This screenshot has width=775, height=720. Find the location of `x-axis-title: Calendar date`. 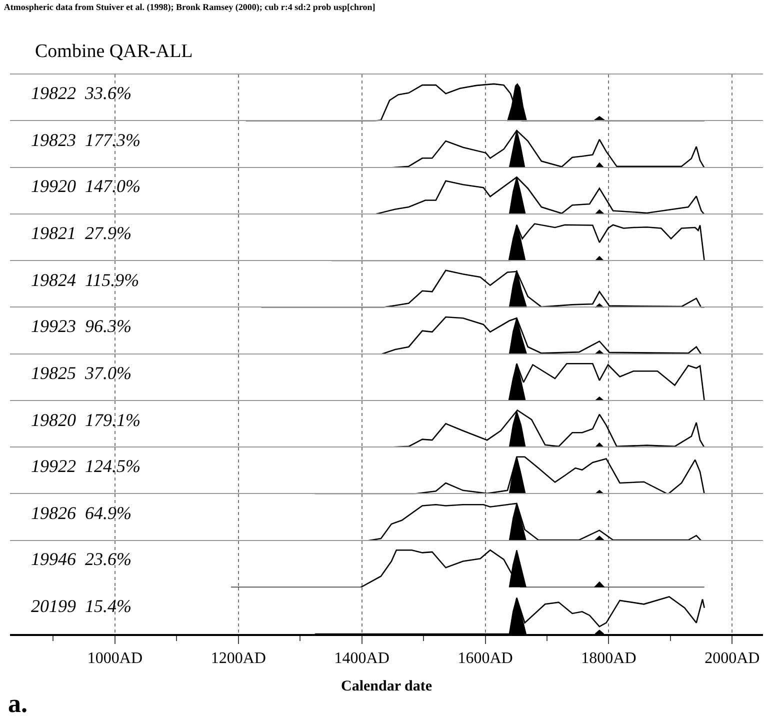

x-axis-title: Calendar date is located at coordinates (386, 686).